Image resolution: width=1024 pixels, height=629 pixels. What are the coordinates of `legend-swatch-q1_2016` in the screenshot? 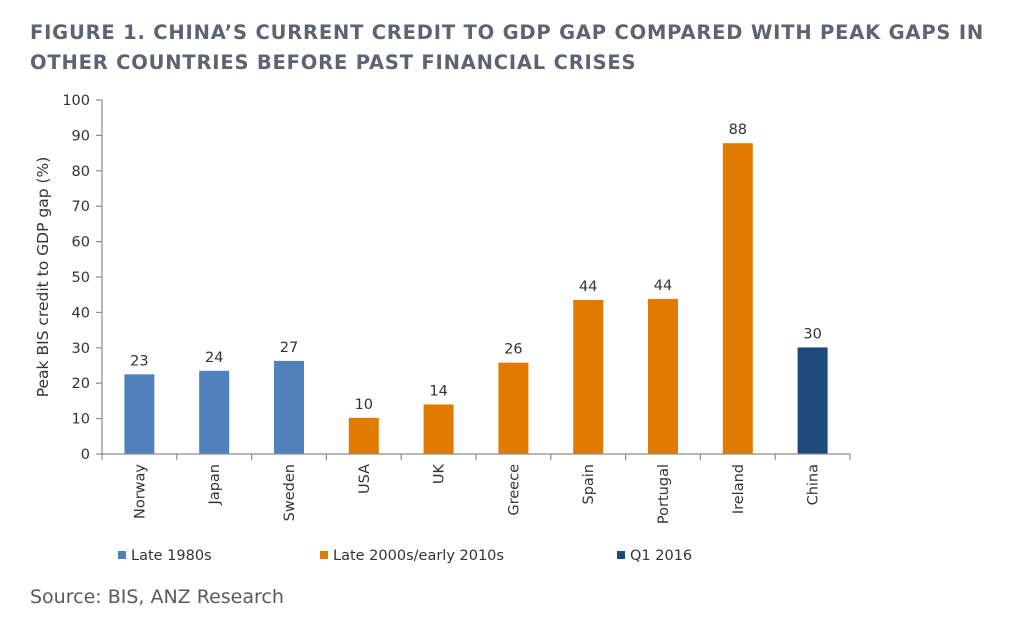 It's located at (621, 555).